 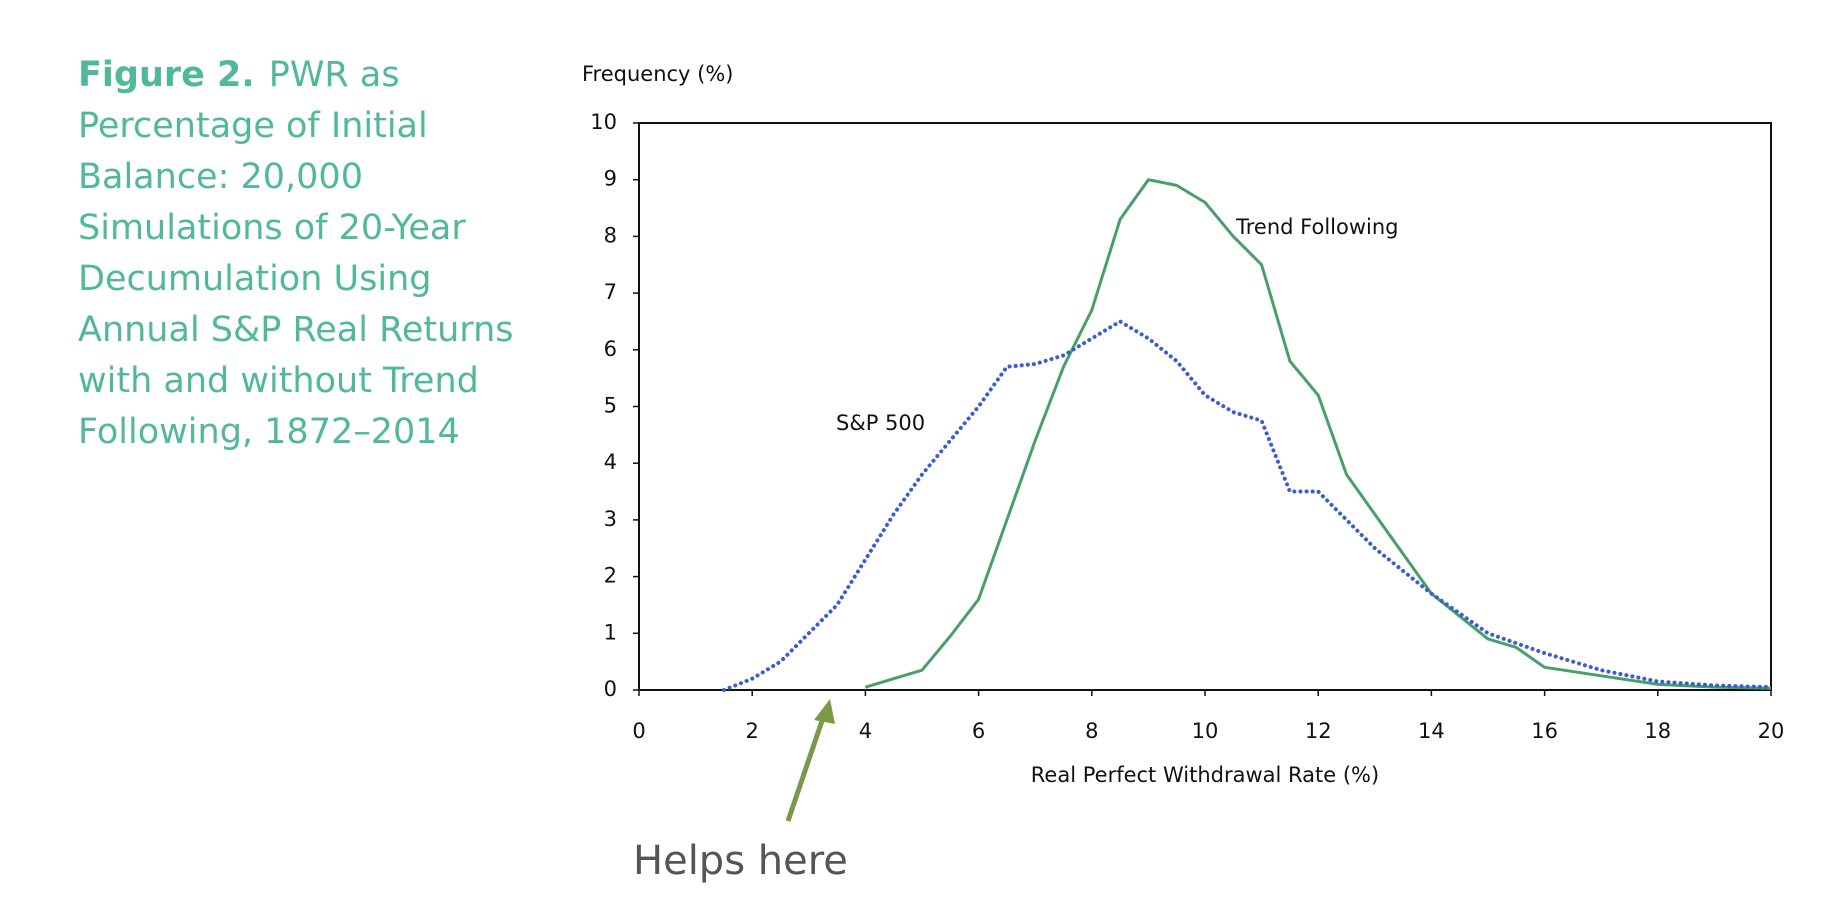 I want to click on y-tick-label: 4, so click(x=610, y=462).